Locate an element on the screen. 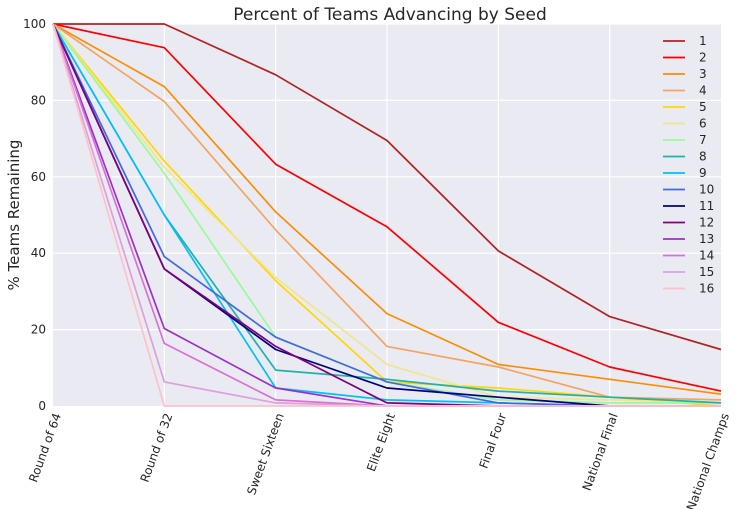 This screenshot has width=749, height=509. legend-label: 5 is located at coordinates (703, 107).